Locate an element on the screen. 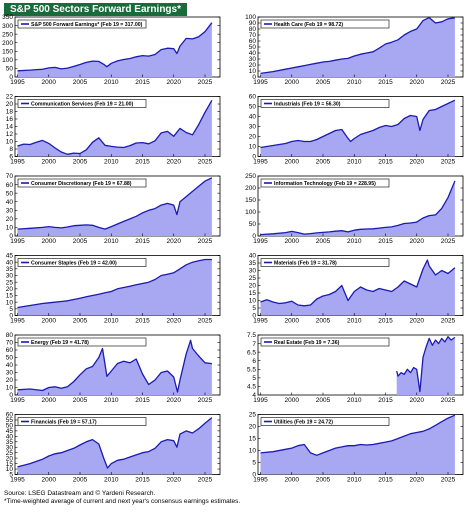  y-tick-label: 25 is located at coordinates (253, 278).